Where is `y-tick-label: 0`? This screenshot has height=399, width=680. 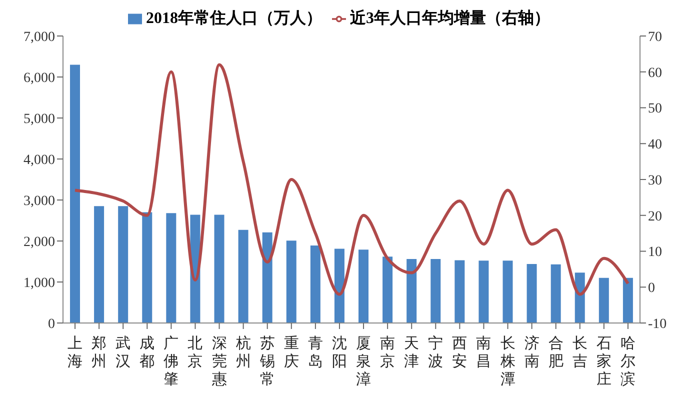
y-tick-label: 0 is located at coordinates (51, 324).